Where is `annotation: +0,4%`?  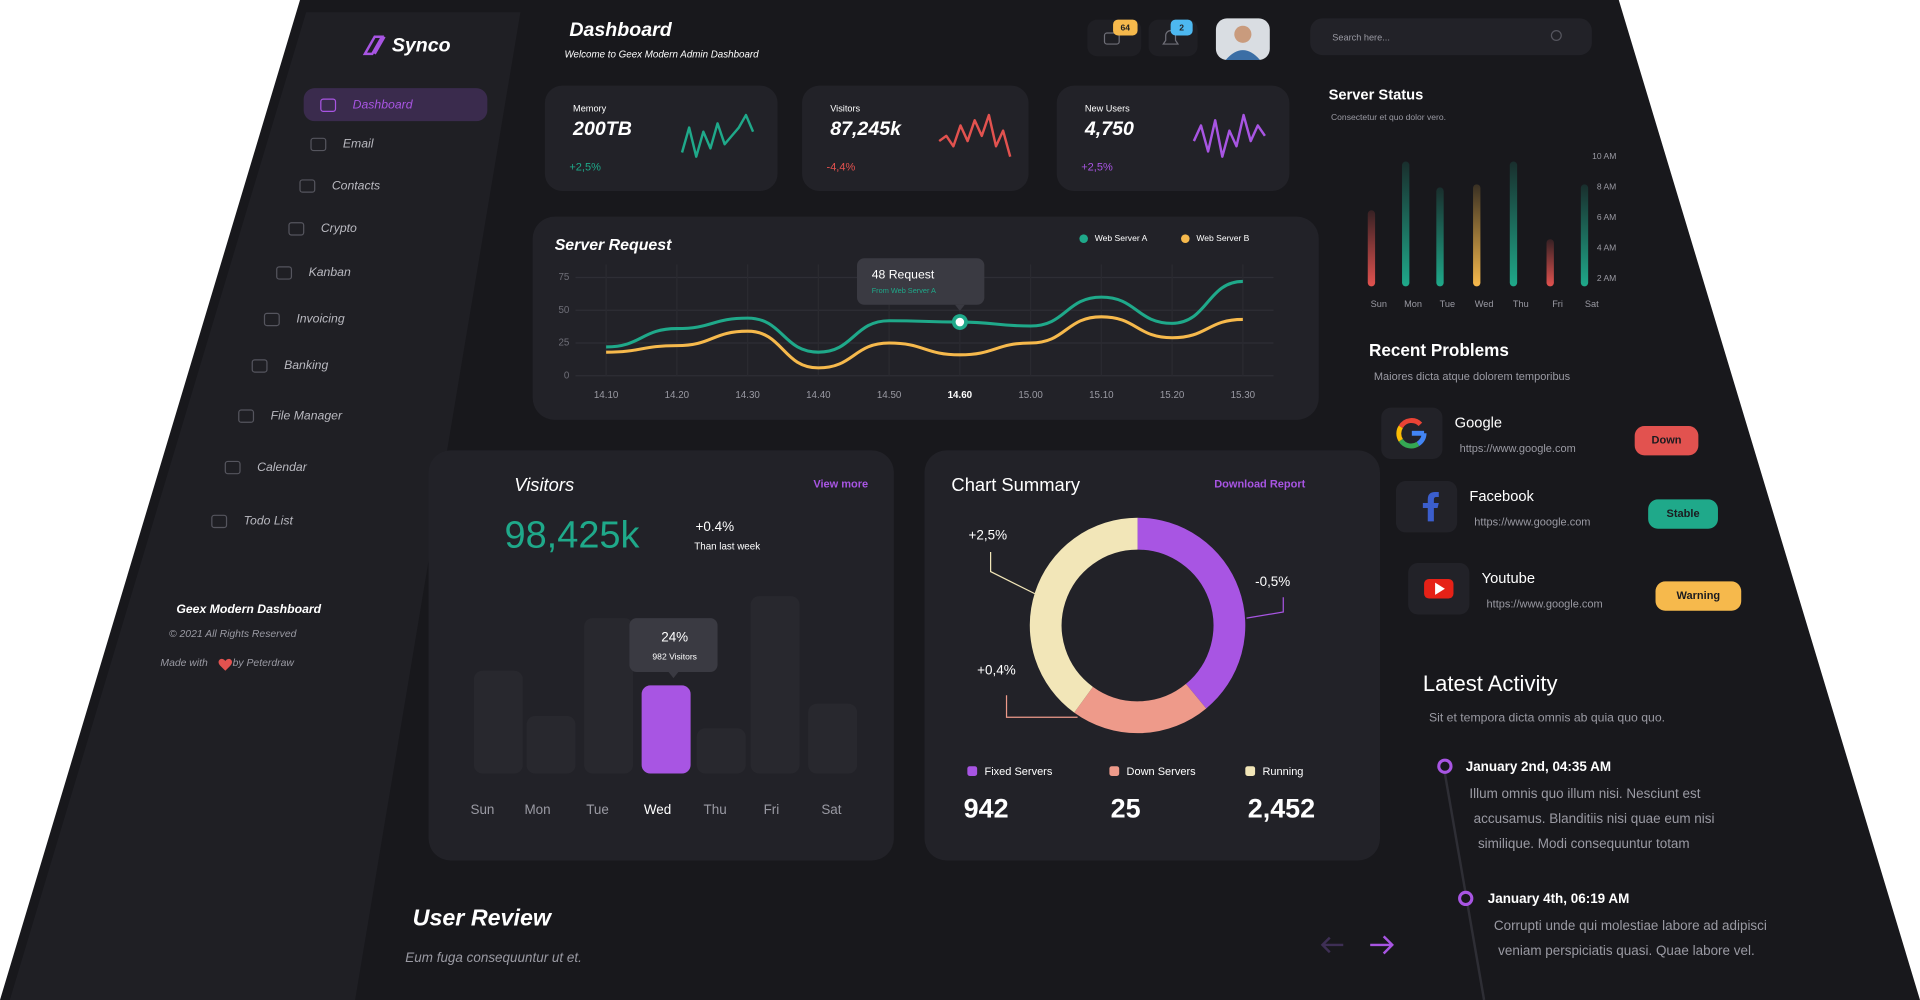 annotation: +0,4% is located at coordinates (996, 669).